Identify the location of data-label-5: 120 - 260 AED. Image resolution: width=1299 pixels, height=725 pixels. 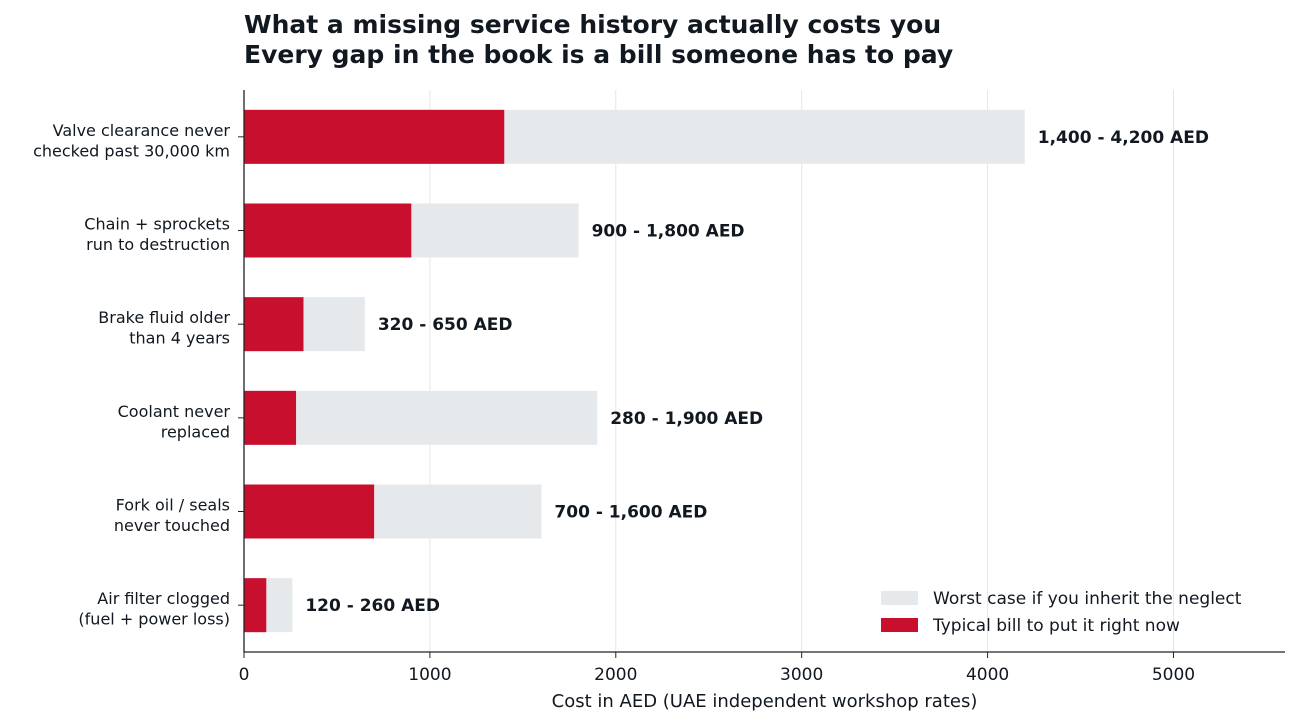
(372, 606).